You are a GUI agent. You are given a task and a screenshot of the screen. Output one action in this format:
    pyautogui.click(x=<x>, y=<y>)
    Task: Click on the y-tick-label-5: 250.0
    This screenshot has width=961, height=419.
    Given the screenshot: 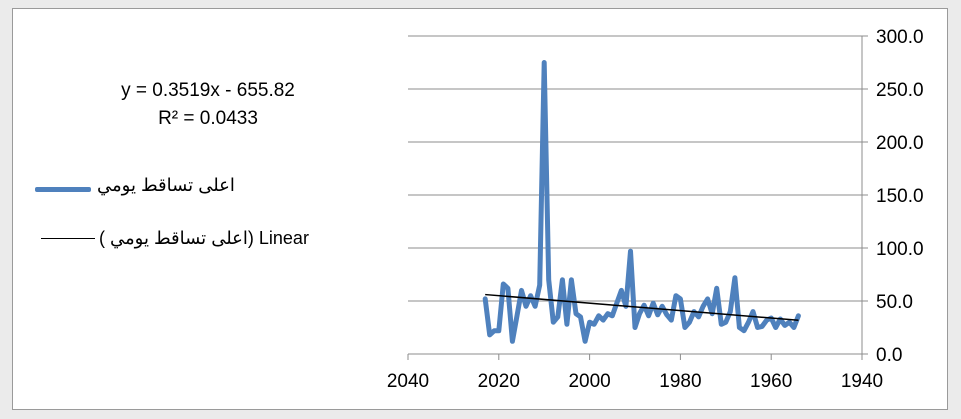 What is the action you would take?
    pyautogui.click(x=900, y=90)
    